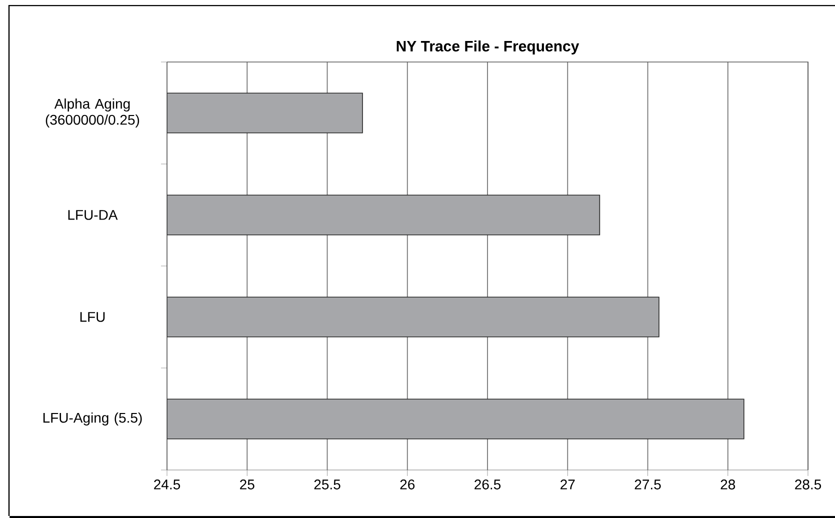 This screenshot has height=518, width=835. I want to click on x-tick-label: 27.5, so click(647, 485).